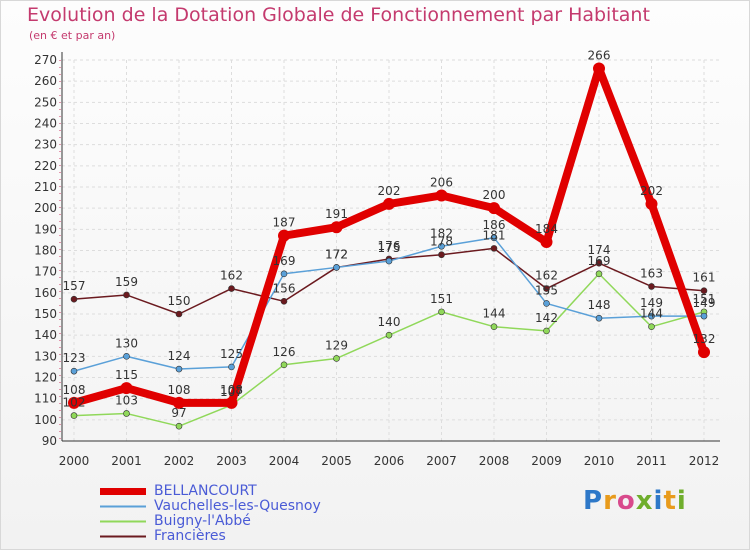 This screenshot has width=750, height=550. I want to click on data-label: 172, so click(336, 254).